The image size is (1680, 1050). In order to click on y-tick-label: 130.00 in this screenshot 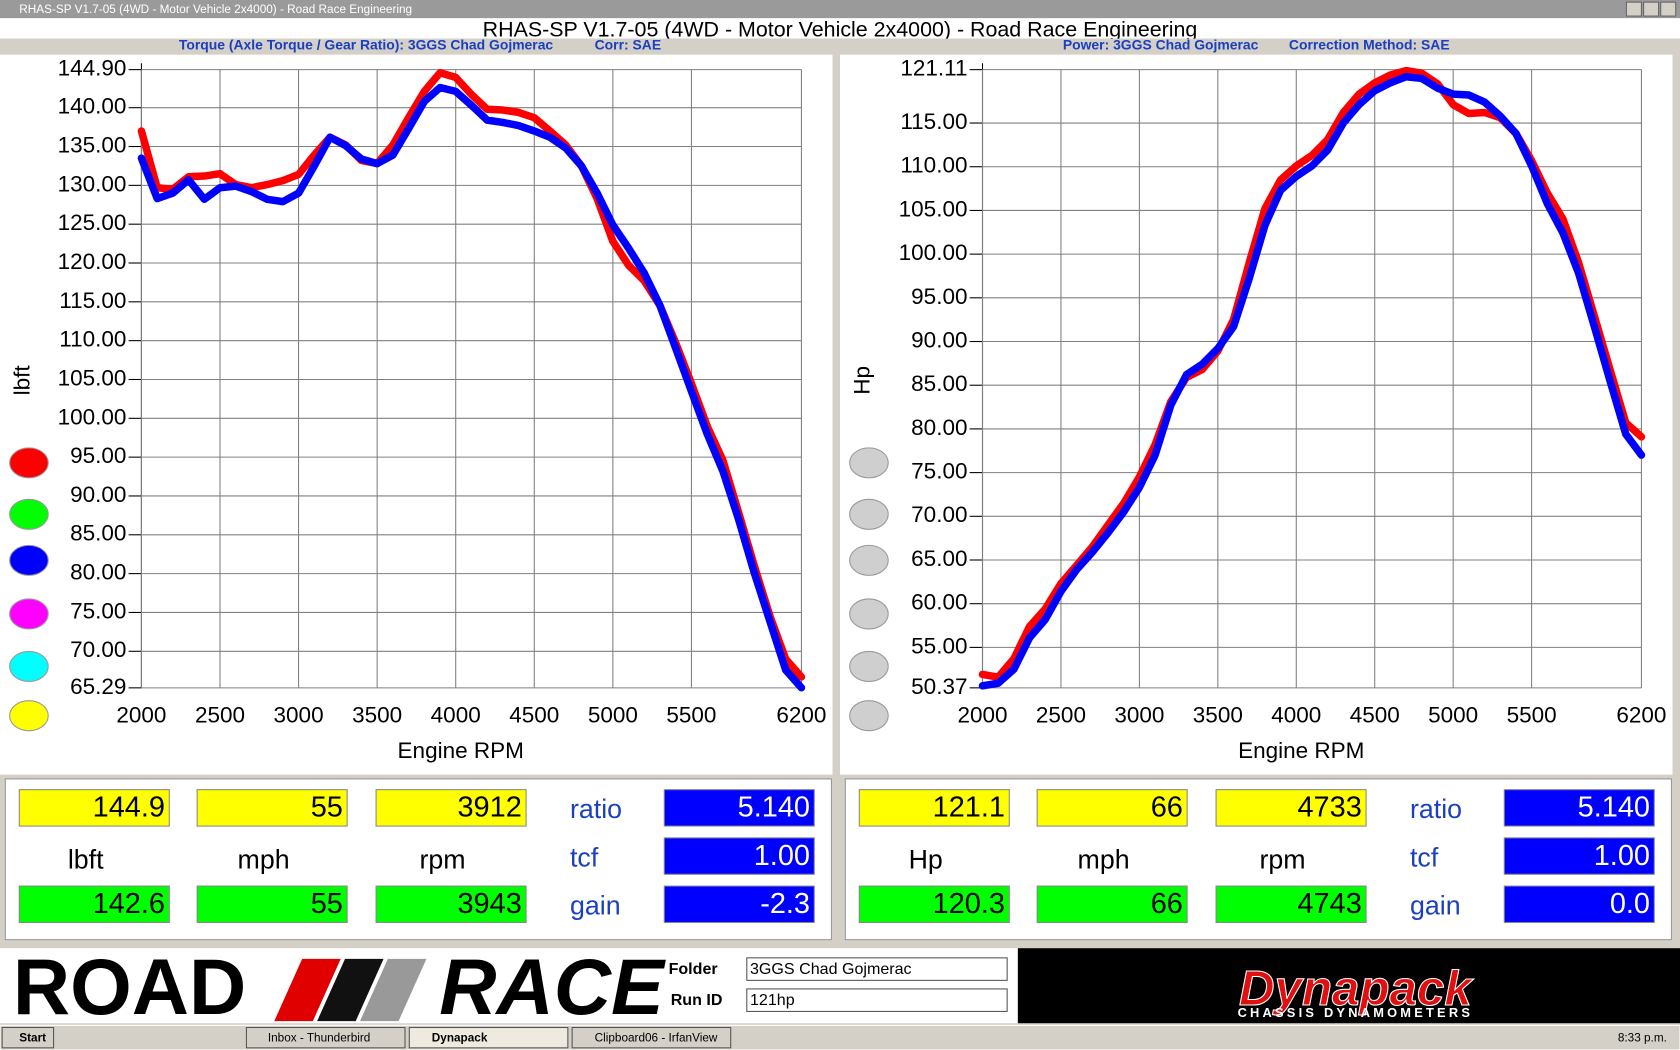, I will do `click(92, 183)`.